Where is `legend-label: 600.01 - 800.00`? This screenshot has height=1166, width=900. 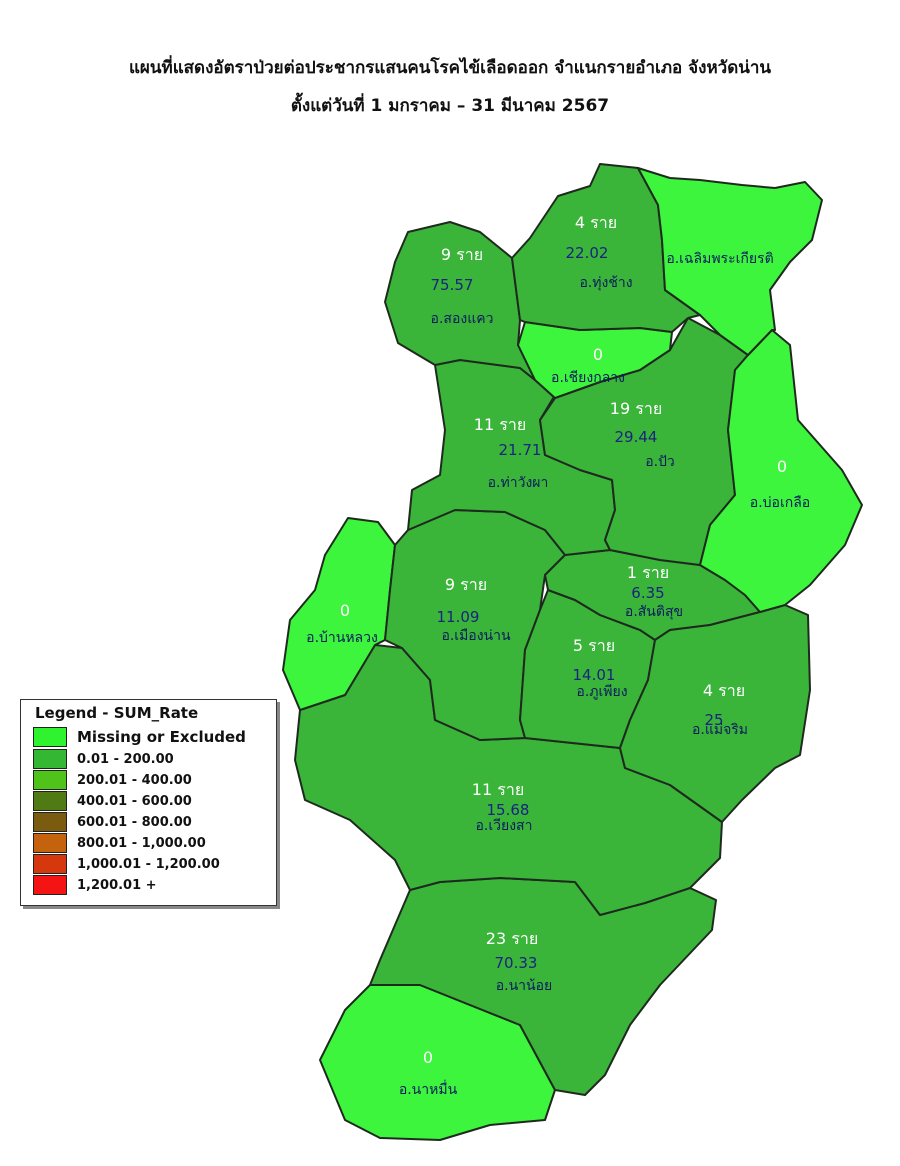 legend-label: 600.01 - 800.00 is located at coordinates (134, 822).